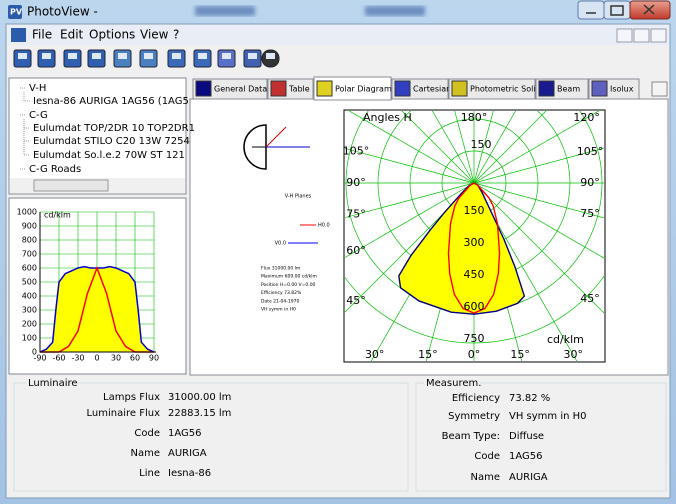 This screenshot has width=676, height=504. Describe the element at coordinates (25, 128) in the screenshot. I see `tree-lines` at that location.